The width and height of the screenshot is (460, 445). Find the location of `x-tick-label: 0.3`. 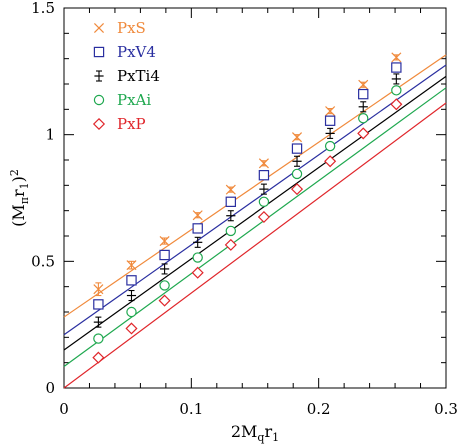

x-tick-label: 0.3 is located at coordinates (446, 409).